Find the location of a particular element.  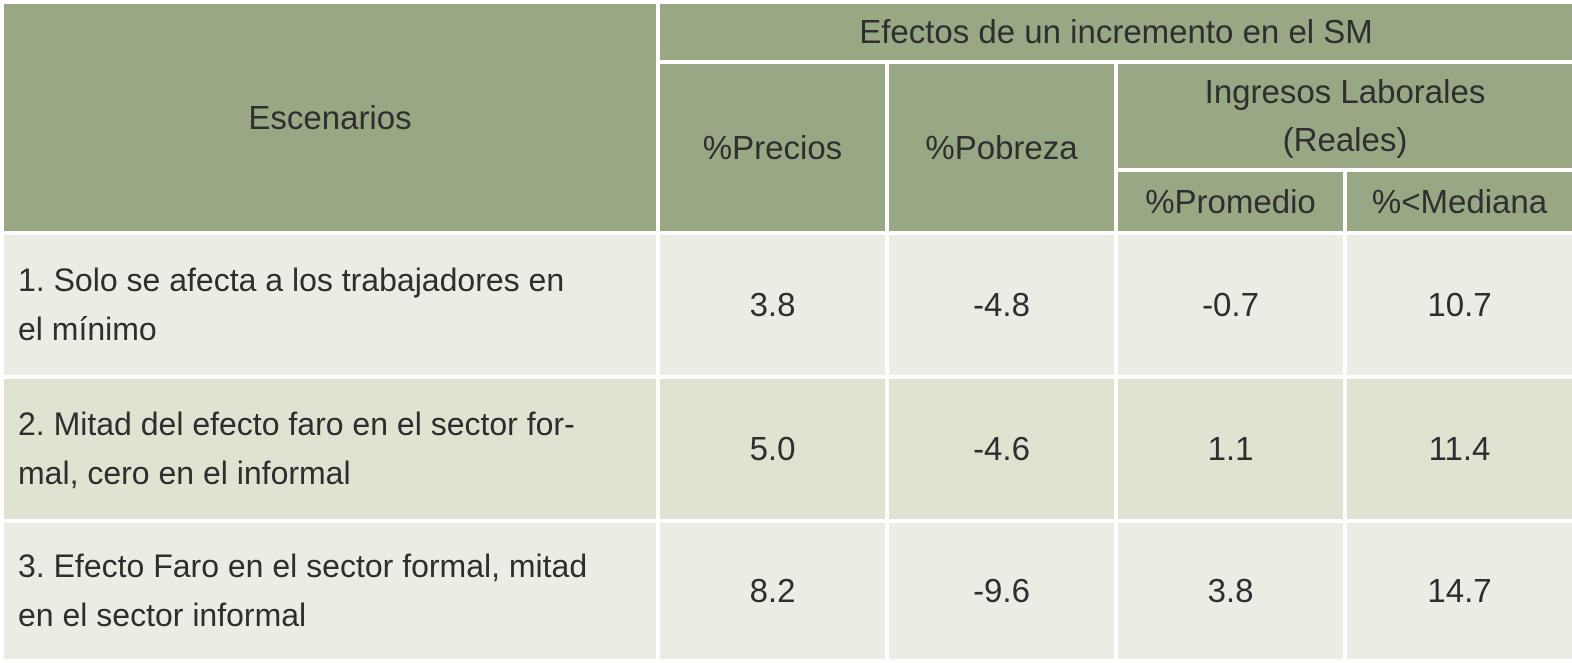

poverty-cell: -4.8 is located at coordinates (1001, 305).